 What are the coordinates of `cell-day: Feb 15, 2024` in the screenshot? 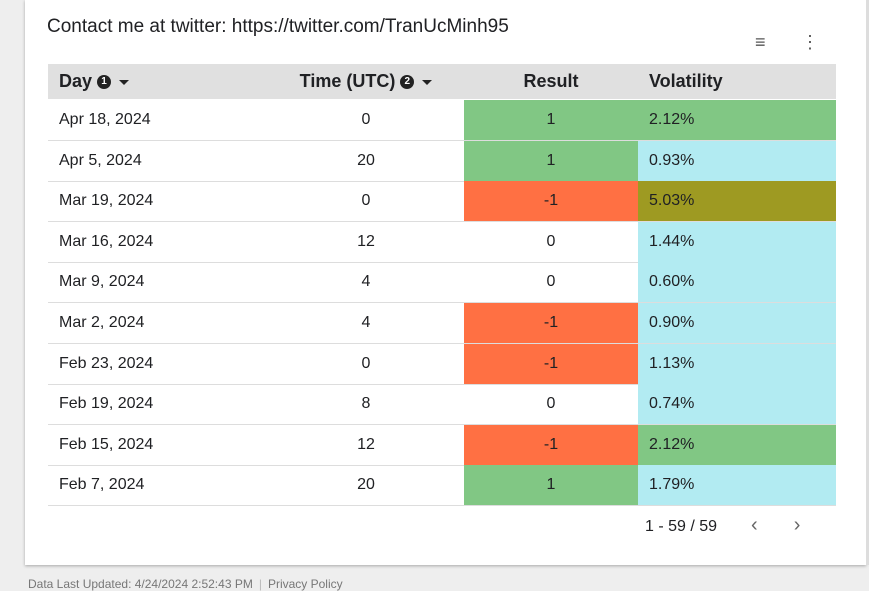 It's located at (106, 444).